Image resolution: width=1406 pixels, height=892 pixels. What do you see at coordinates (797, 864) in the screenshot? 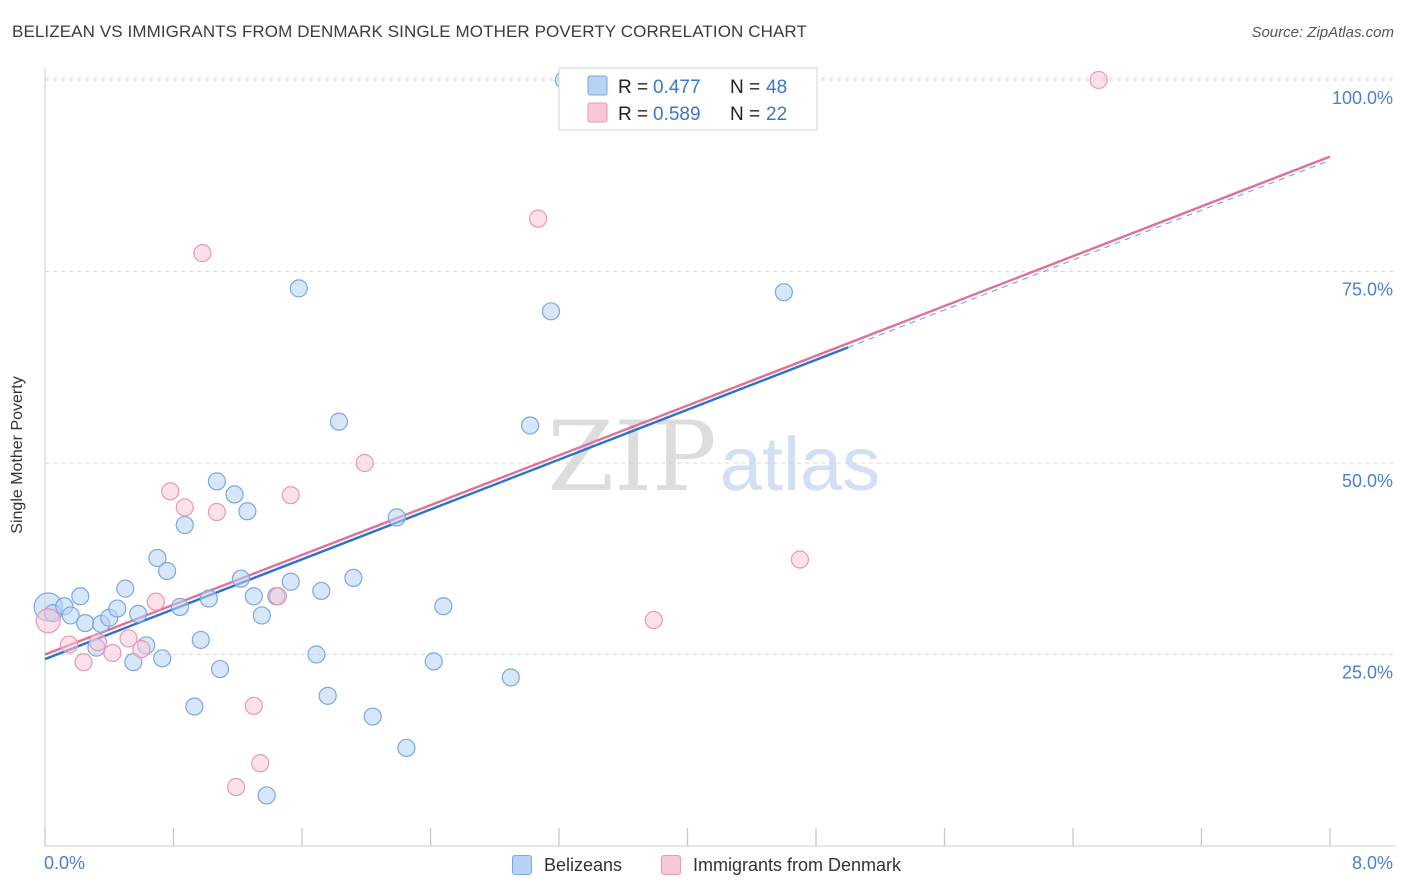
I see `legend-label-denmark: Immigrants from Denmark` at bounding box center [797, 864].